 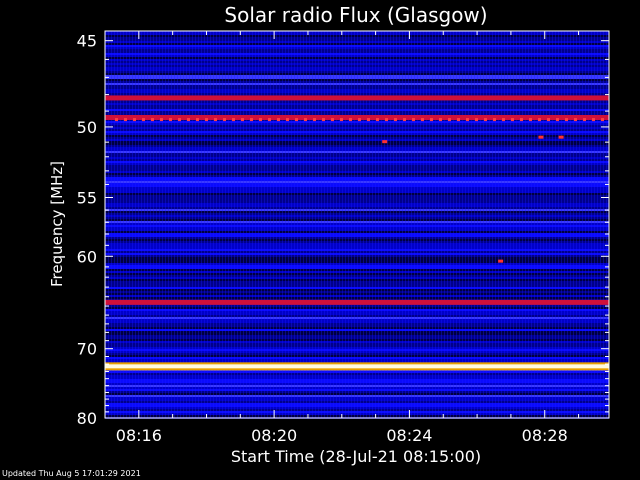 I want to click on x-tick-label: 08:24, so click(x=409, y=435).